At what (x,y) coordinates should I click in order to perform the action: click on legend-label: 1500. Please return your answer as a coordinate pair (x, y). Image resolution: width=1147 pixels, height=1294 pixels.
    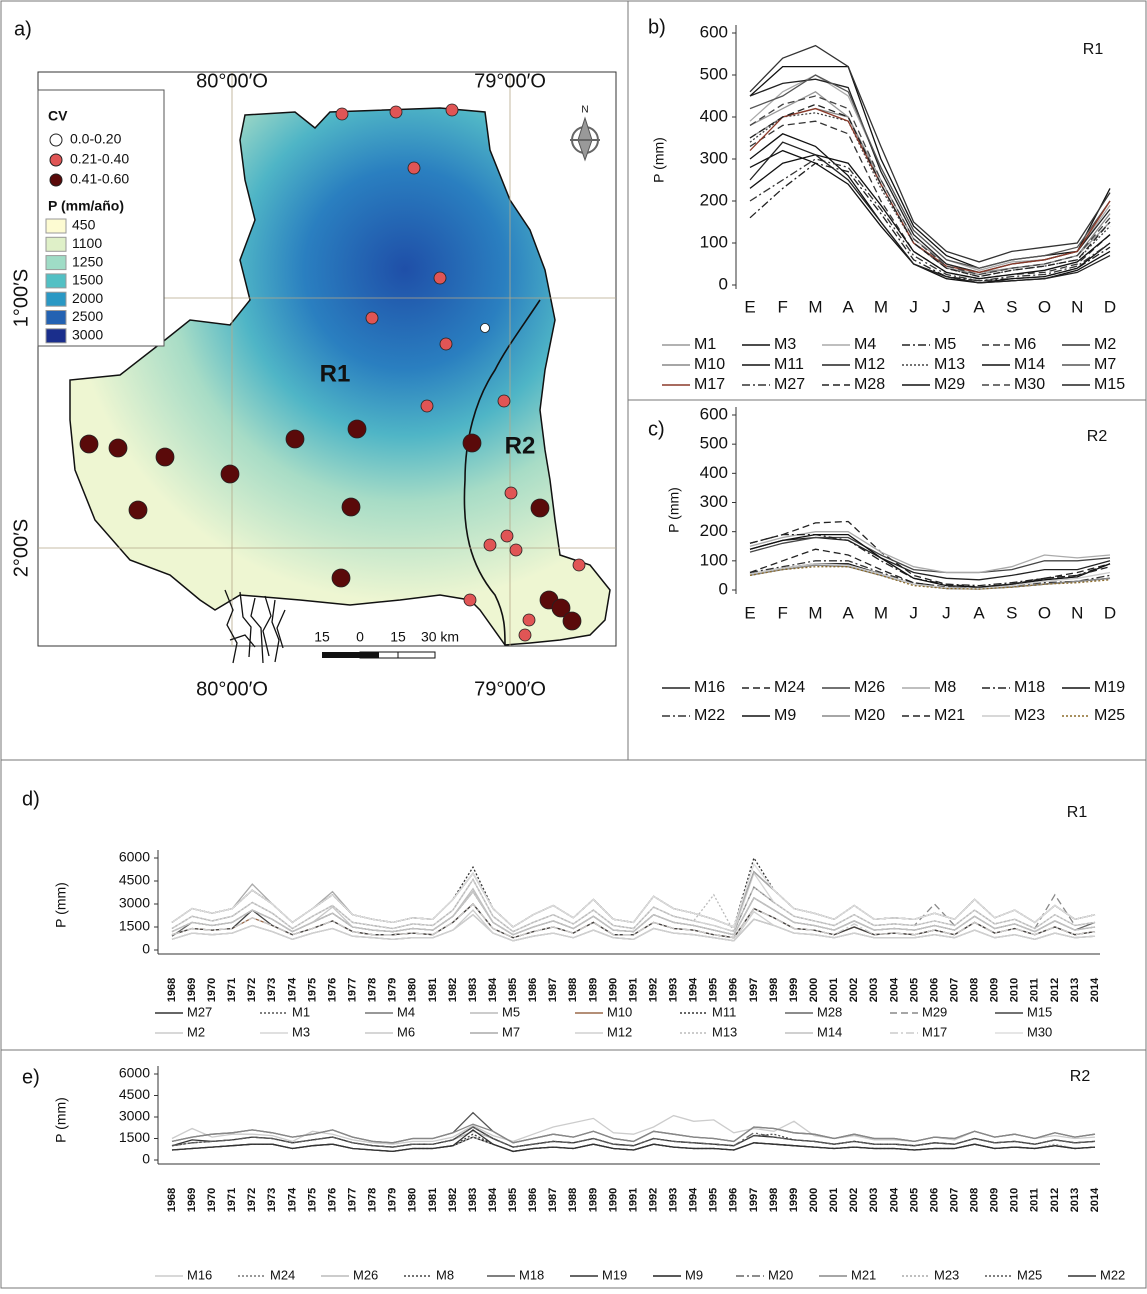
    Looking at the image, I should click on (87, 280).